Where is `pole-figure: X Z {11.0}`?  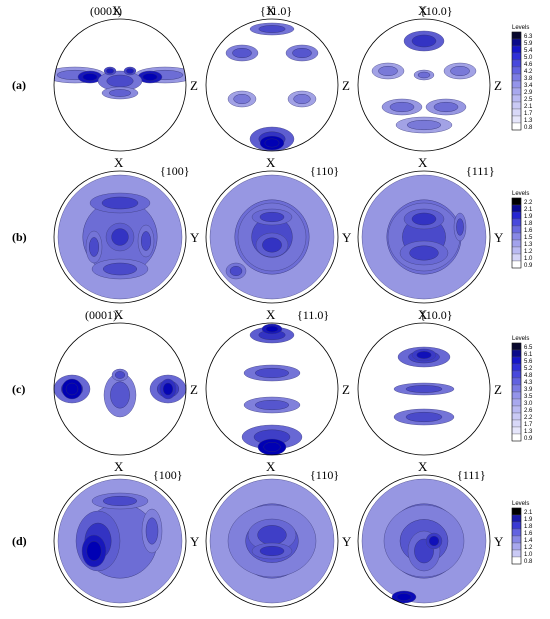
pole-figure: X Z {11.0} is located at coordinates (277, 77).